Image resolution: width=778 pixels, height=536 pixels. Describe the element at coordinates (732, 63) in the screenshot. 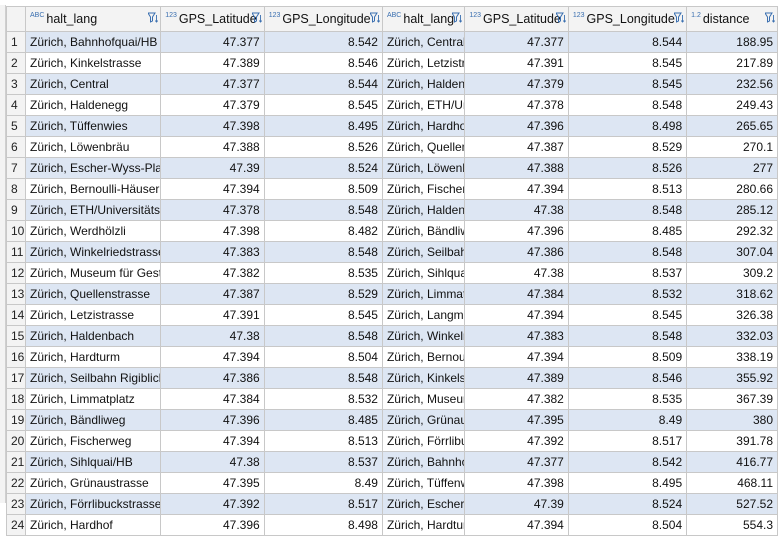

I see `table-cell-number: 217.89` at that location.